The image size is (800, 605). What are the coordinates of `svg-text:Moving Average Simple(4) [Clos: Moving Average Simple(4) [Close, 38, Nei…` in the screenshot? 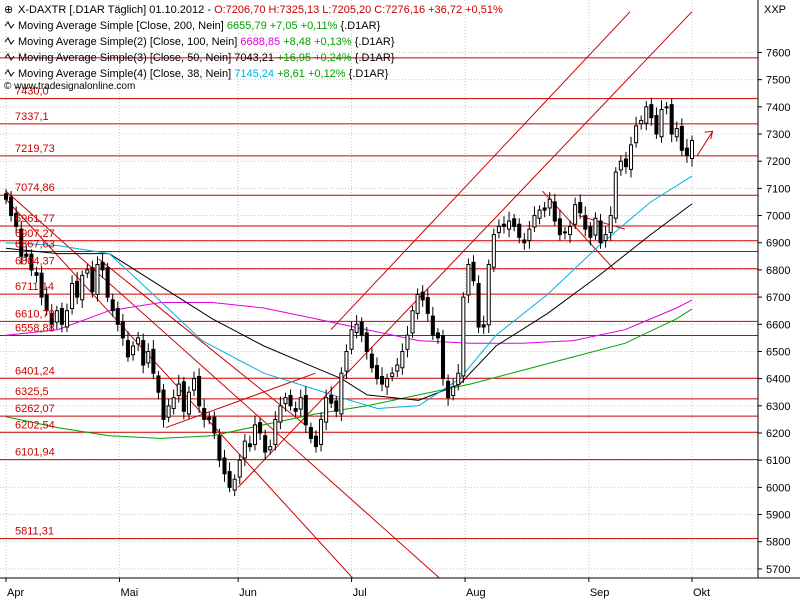 It's located at (203, 74).